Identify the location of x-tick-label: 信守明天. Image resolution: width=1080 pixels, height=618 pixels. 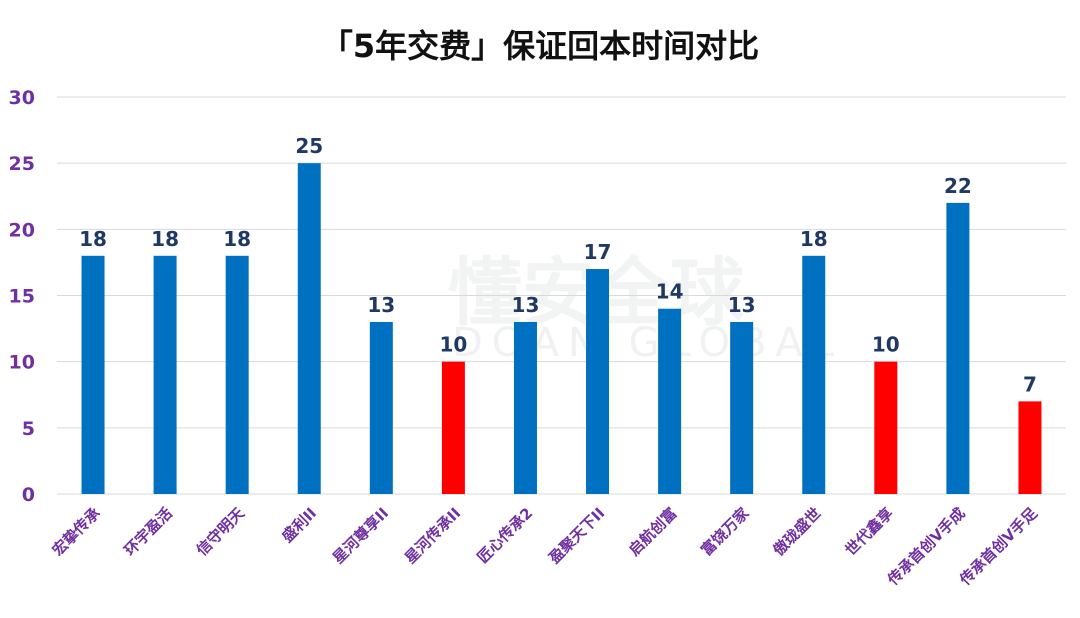
(221, 531).